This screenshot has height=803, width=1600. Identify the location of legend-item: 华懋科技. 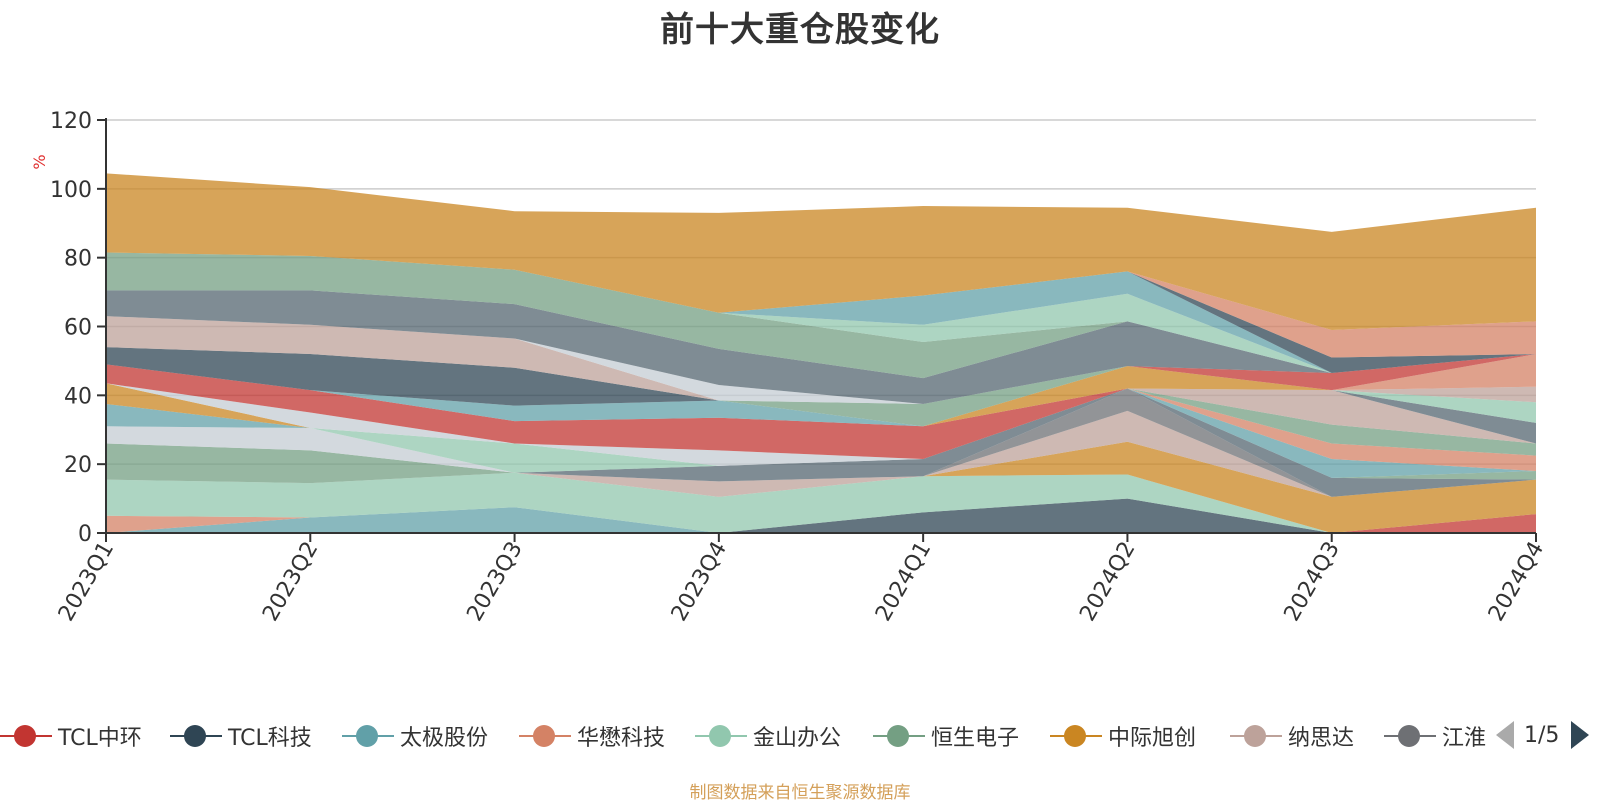
(592, 736).